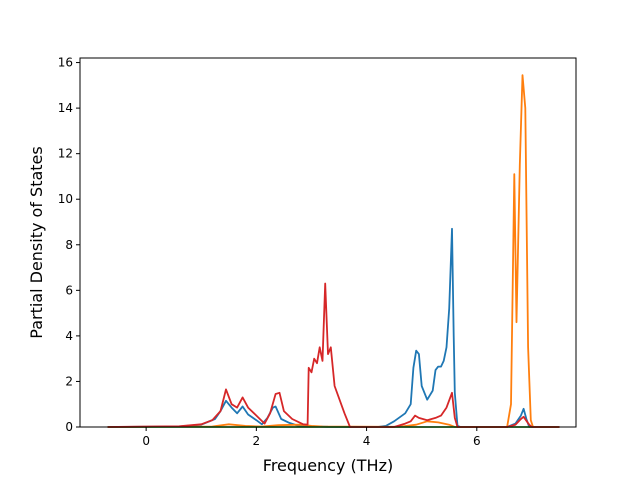 This screenshot has height=480, width=640. What do you see at coordinates (477, 441) in the screenshot?
I see `x-tick-label: 6` at bounding box center [477, 441].